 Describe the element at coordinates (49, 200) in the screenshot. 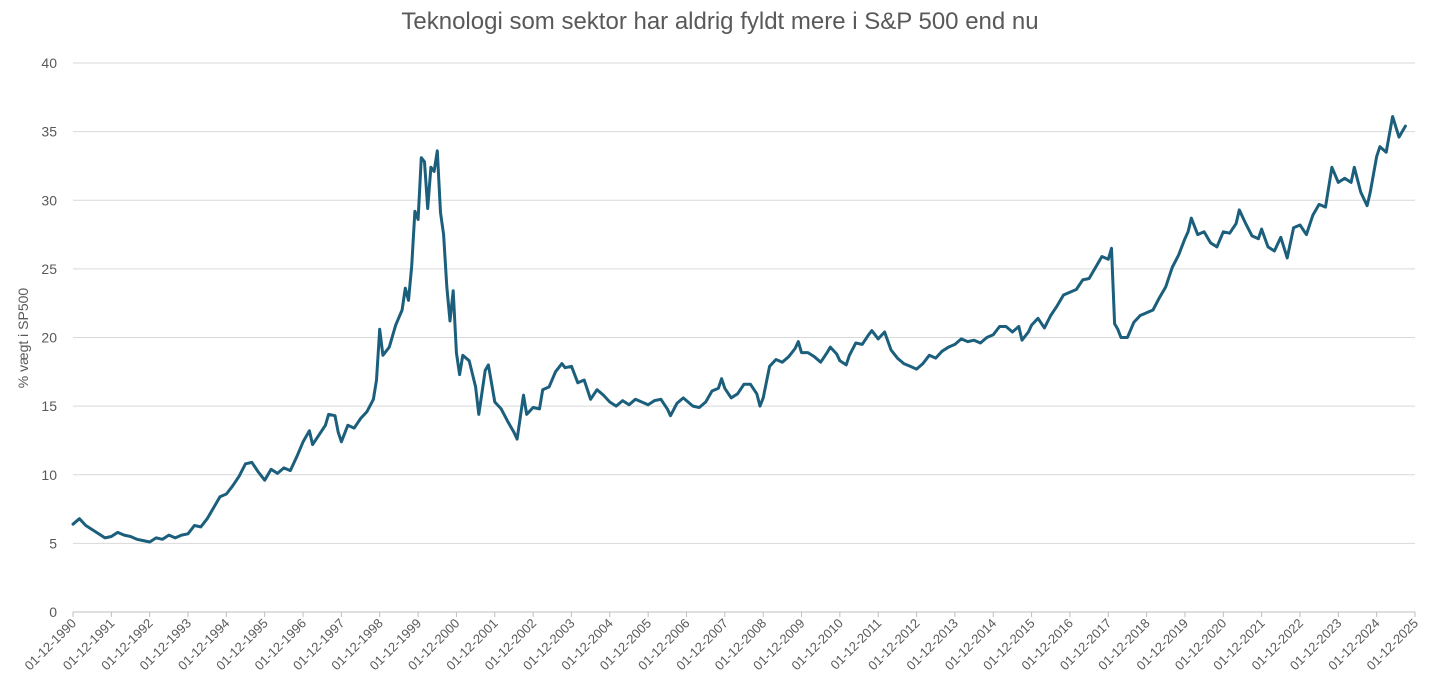

I see `y-tick-label: 30` at that location.